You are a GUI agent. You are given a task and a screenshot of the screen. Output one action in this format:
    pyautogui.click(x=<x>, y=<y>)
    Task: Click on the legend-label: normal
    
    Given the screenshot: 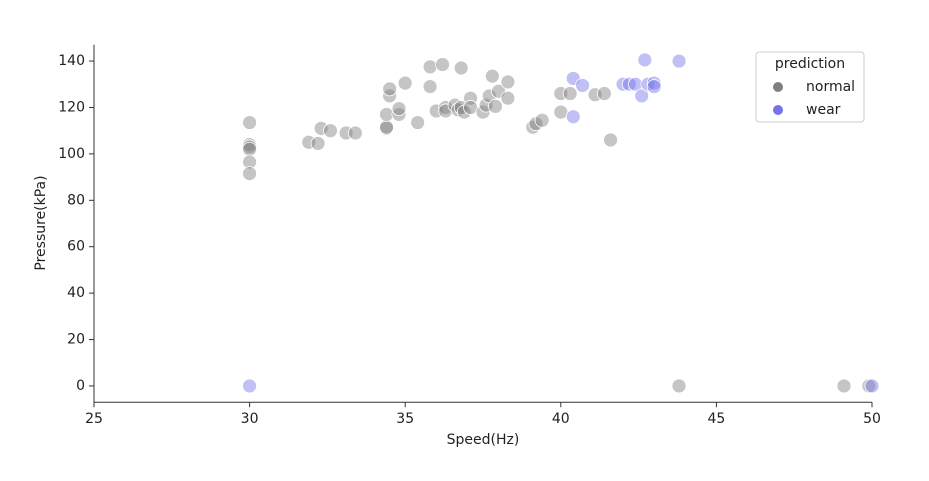 What is the action you would take?
    pyautogui.click(x=830, y=87)
    